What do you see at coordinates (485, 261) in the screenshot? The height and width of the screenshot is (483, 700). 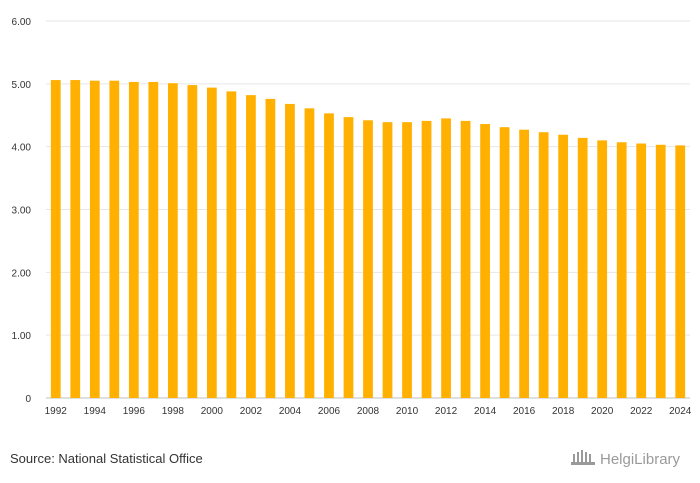 I see `bar-2014` at bounding box center [485, 261].